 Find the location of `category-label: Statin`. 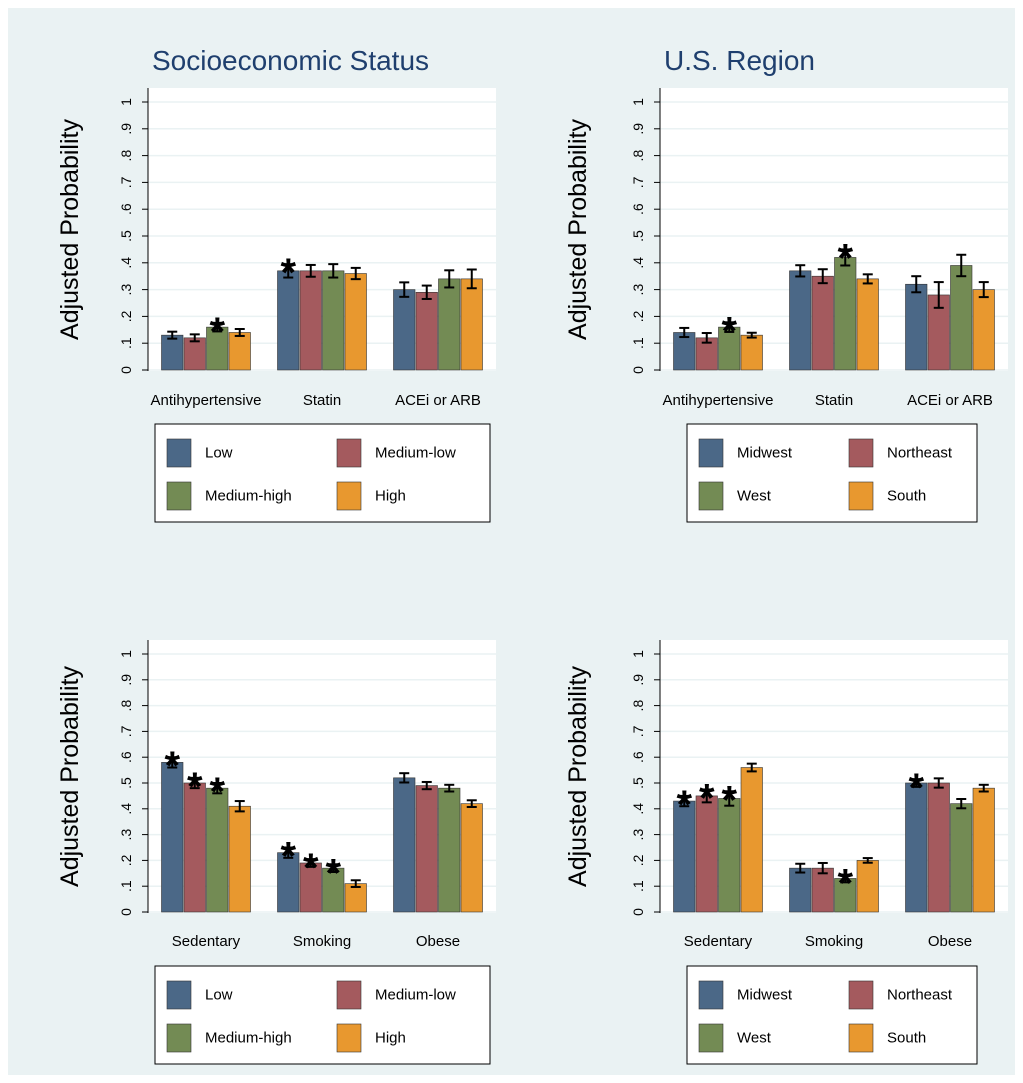

category-label: Statin is located at coordinates (834, 400).